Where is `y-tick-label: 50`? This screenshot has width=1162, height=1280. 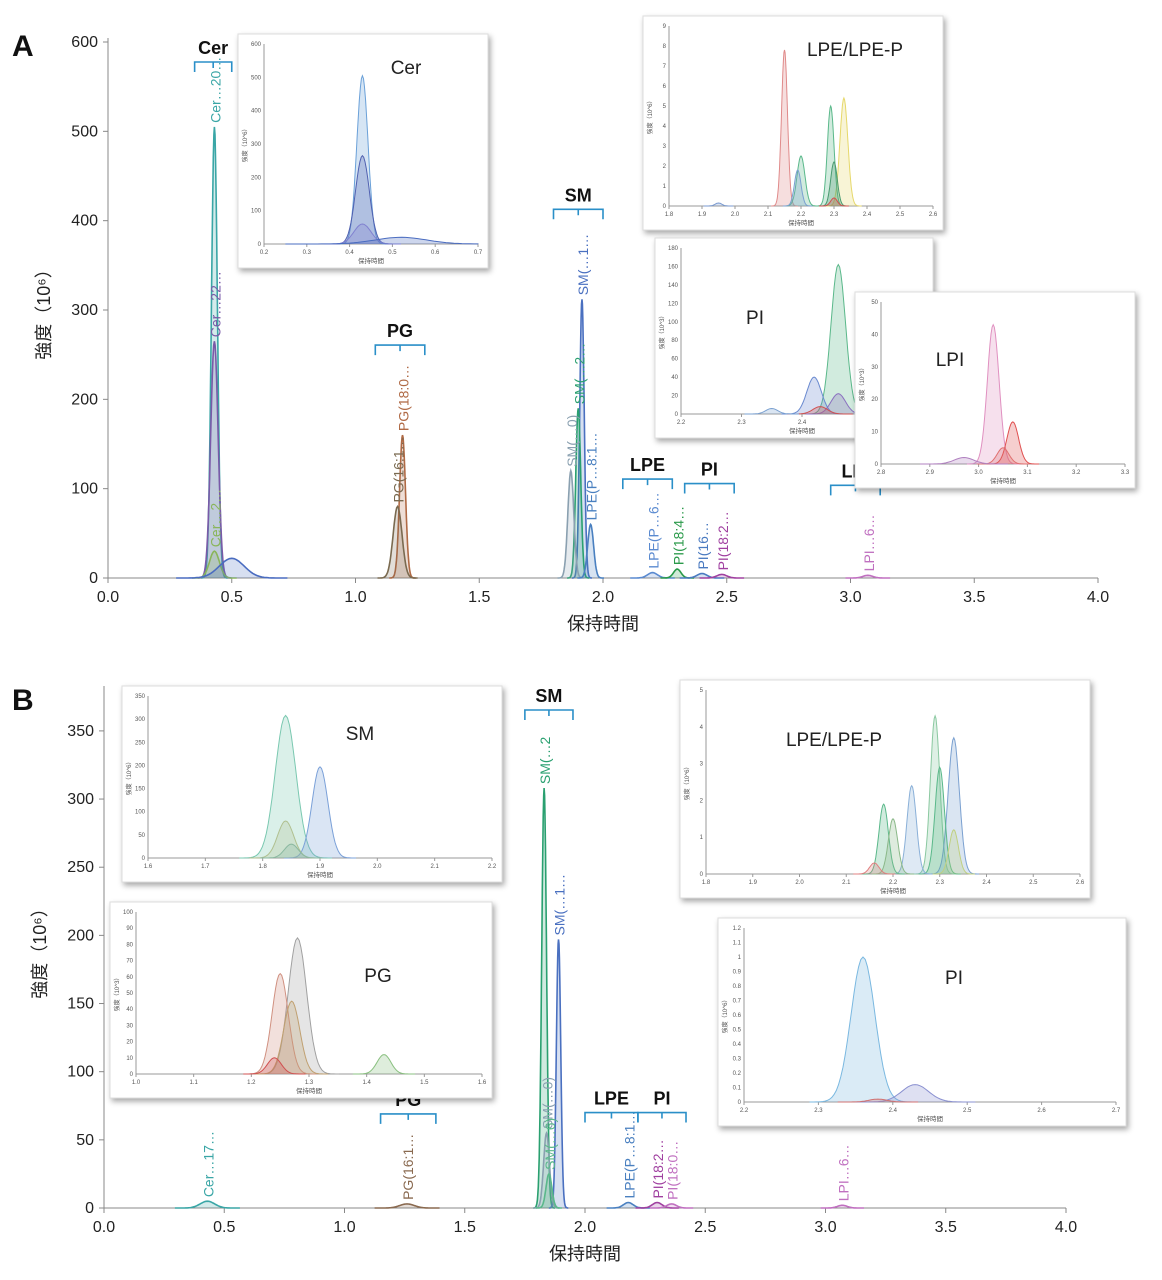
y-tick-label: 50 is located at coordinates (85, 1140).